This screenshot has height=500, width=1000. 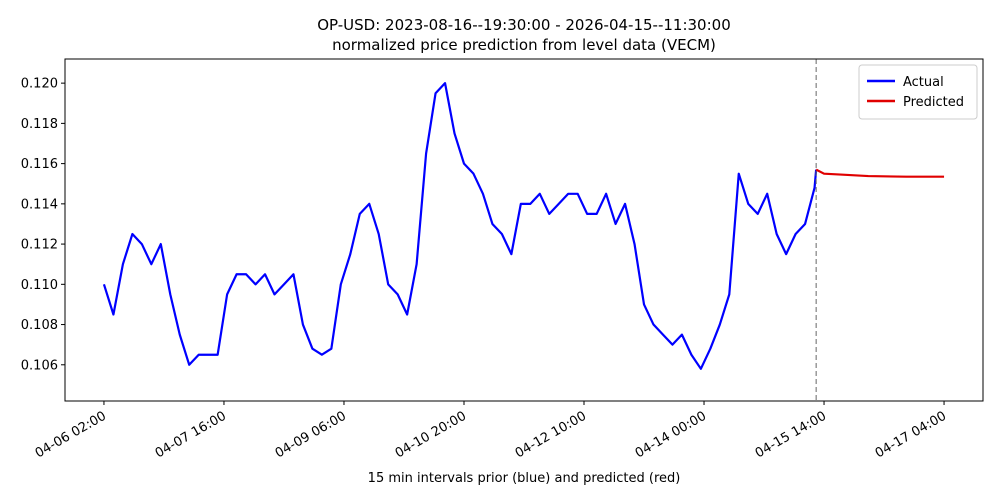 What do you see at coordinates (39, 365) in the screenshot?
I see `y-tick-label: 0.106` at bounding box center [39, 365].